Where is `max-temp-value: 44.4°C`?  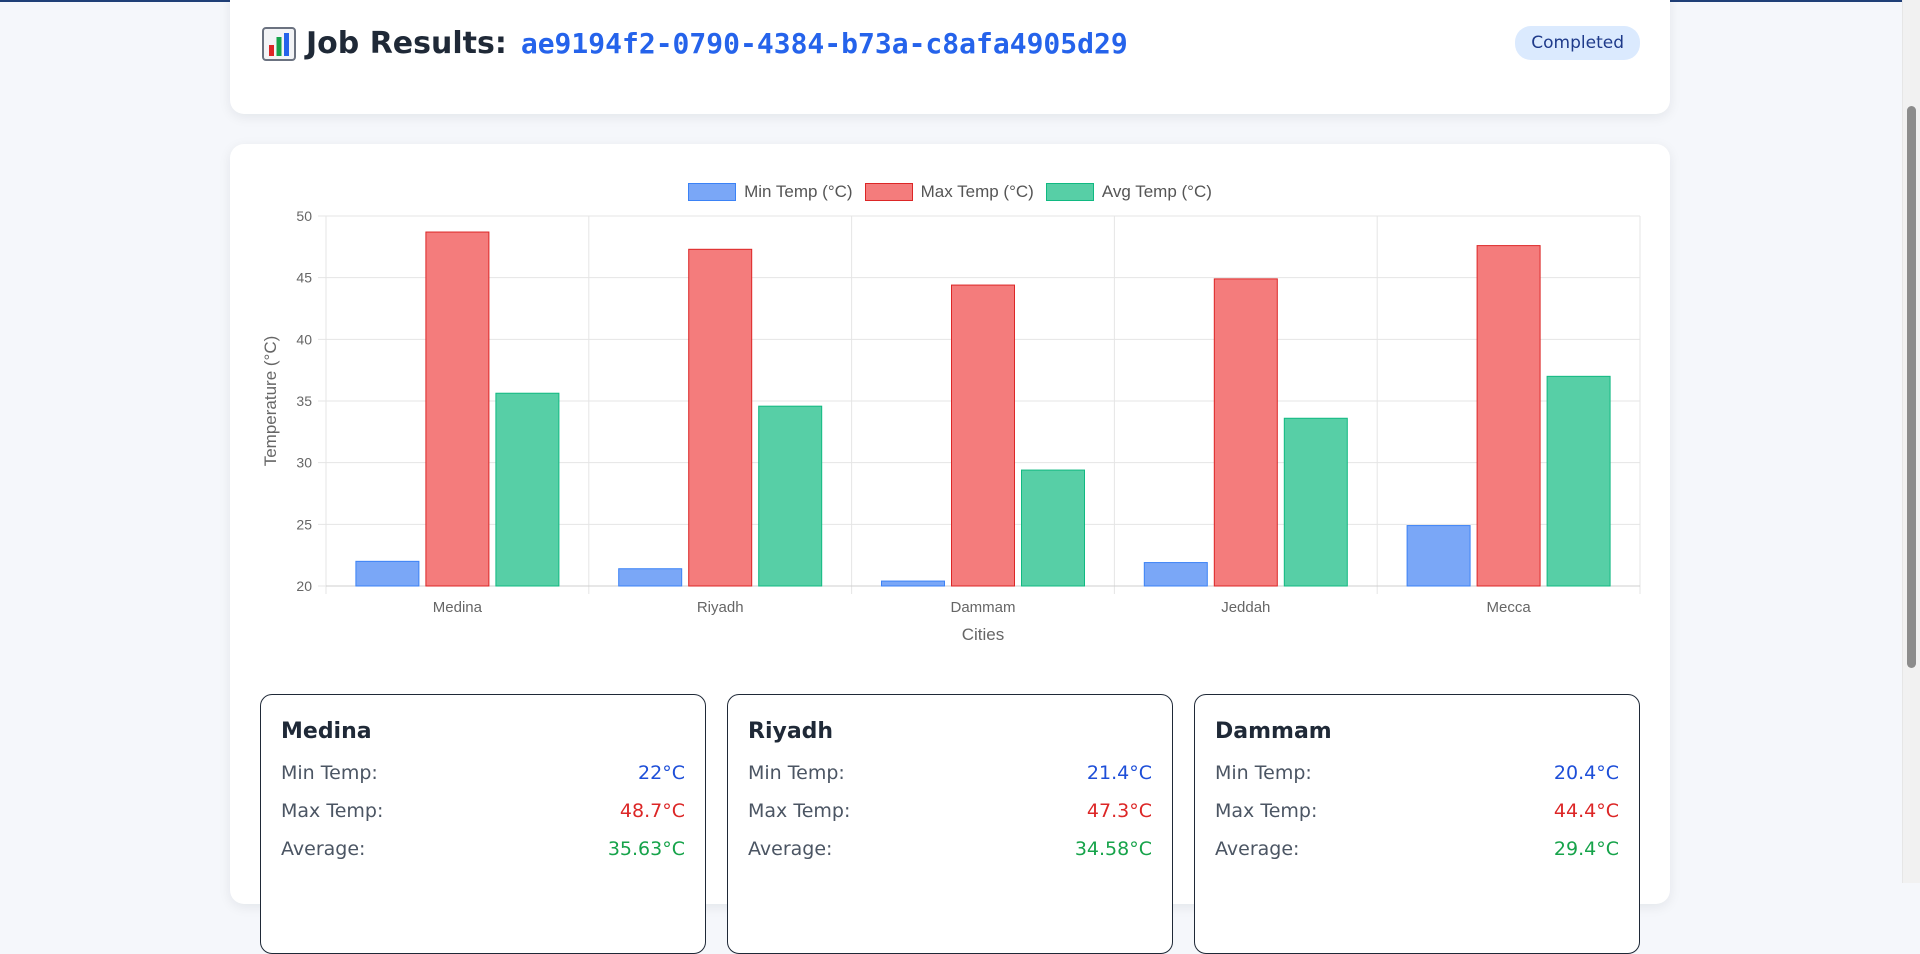
max-temp-value: 44.4°C is located at coordinates (1586, 811).